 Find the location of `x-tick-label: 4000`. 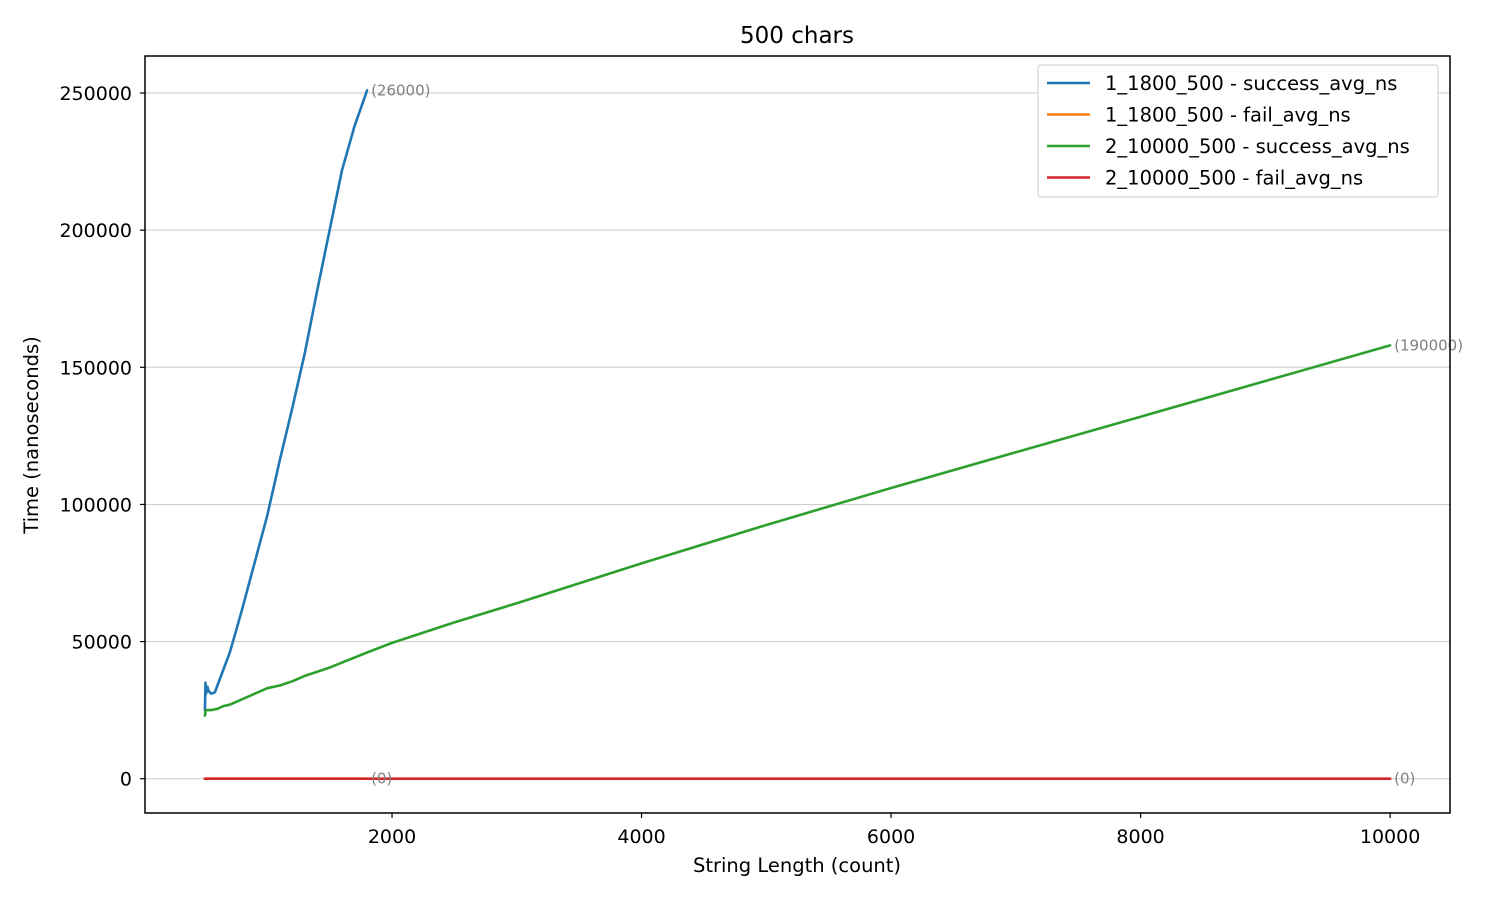

x-tick-label: 4000 is located at coordinates (641, 837).